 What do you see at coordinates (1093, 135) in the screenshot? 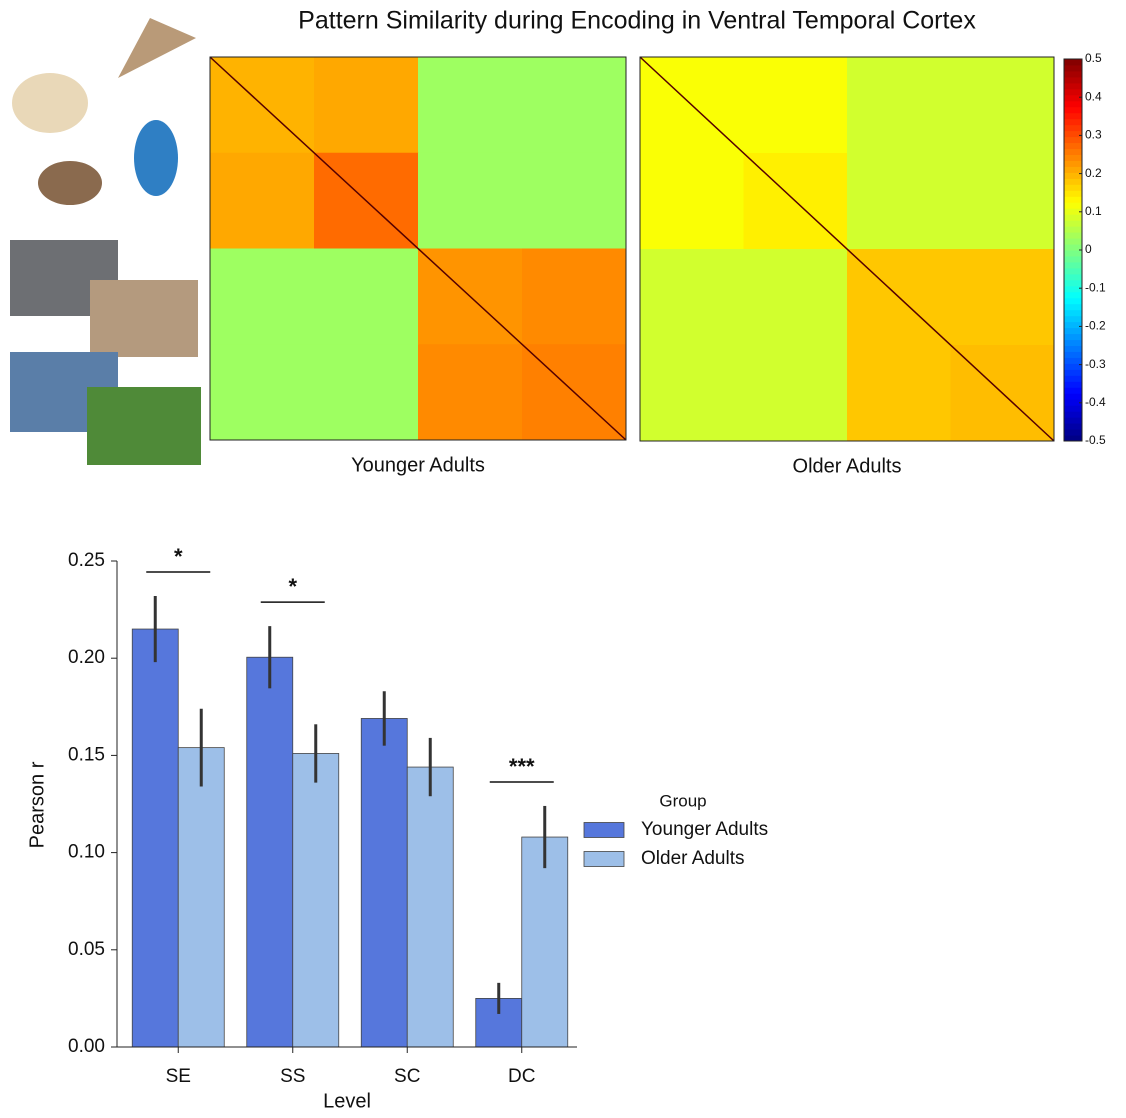
I see `colorbar-tick-label: 0.3` at bounding box center [1093, 135].